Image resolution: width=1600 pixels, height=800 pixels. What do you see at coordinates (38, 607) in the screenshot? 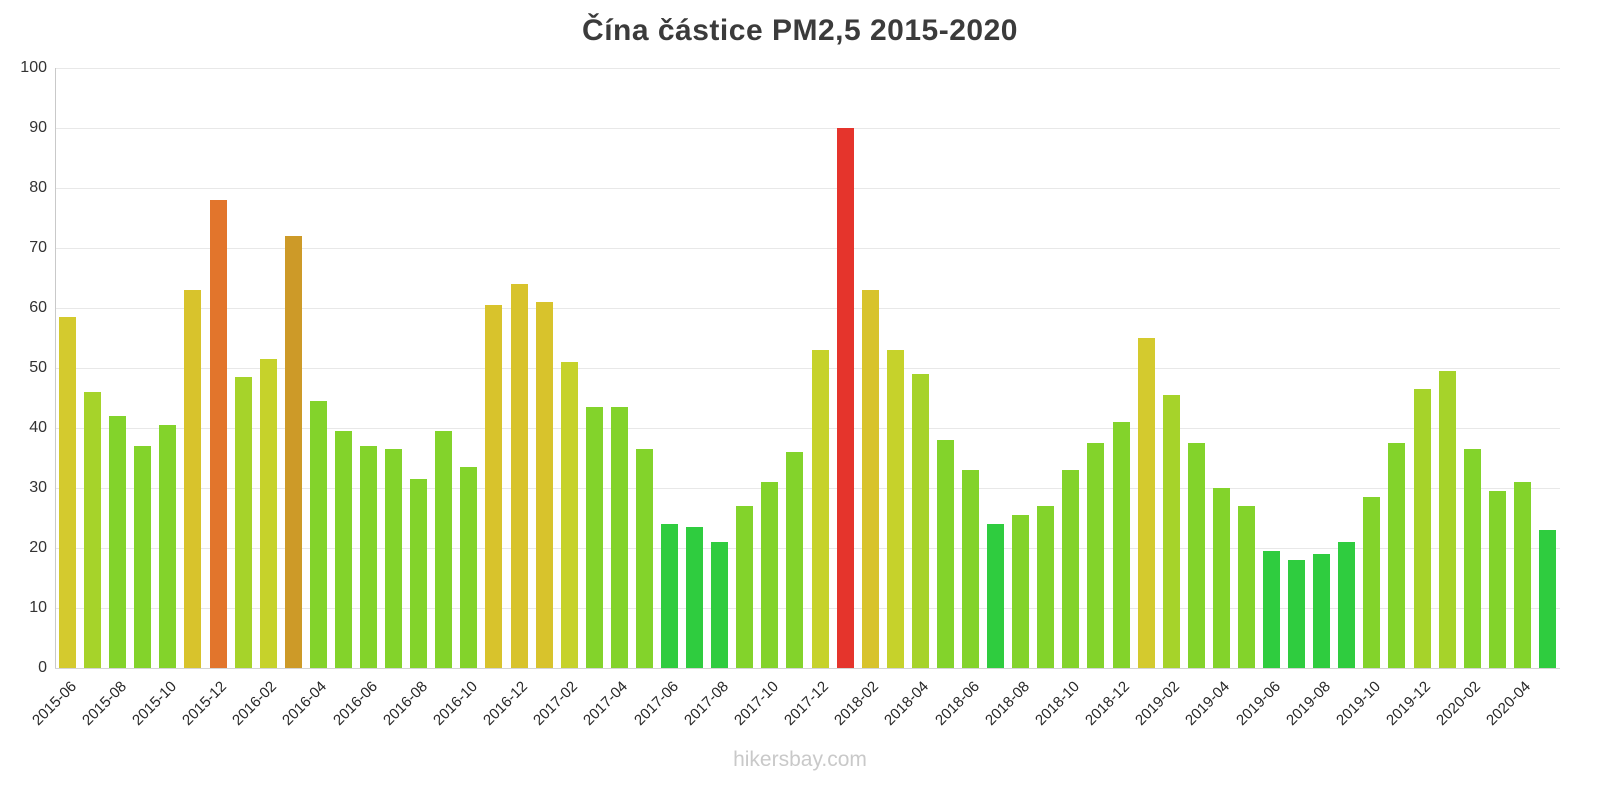
I see `y-axis-label-10: 10` at bounding box center [38, 607].